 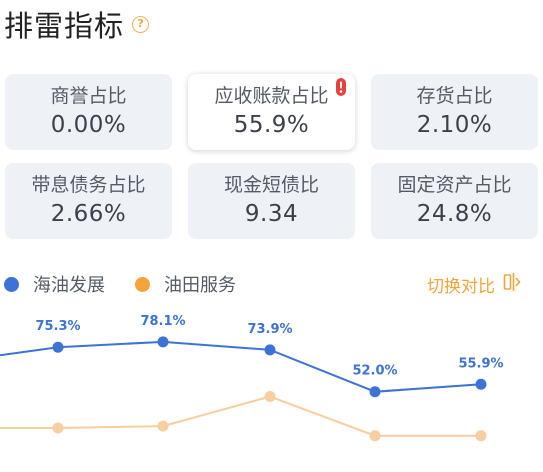 I want to click on card-label: 存货占比, so click(x=454, y=96).